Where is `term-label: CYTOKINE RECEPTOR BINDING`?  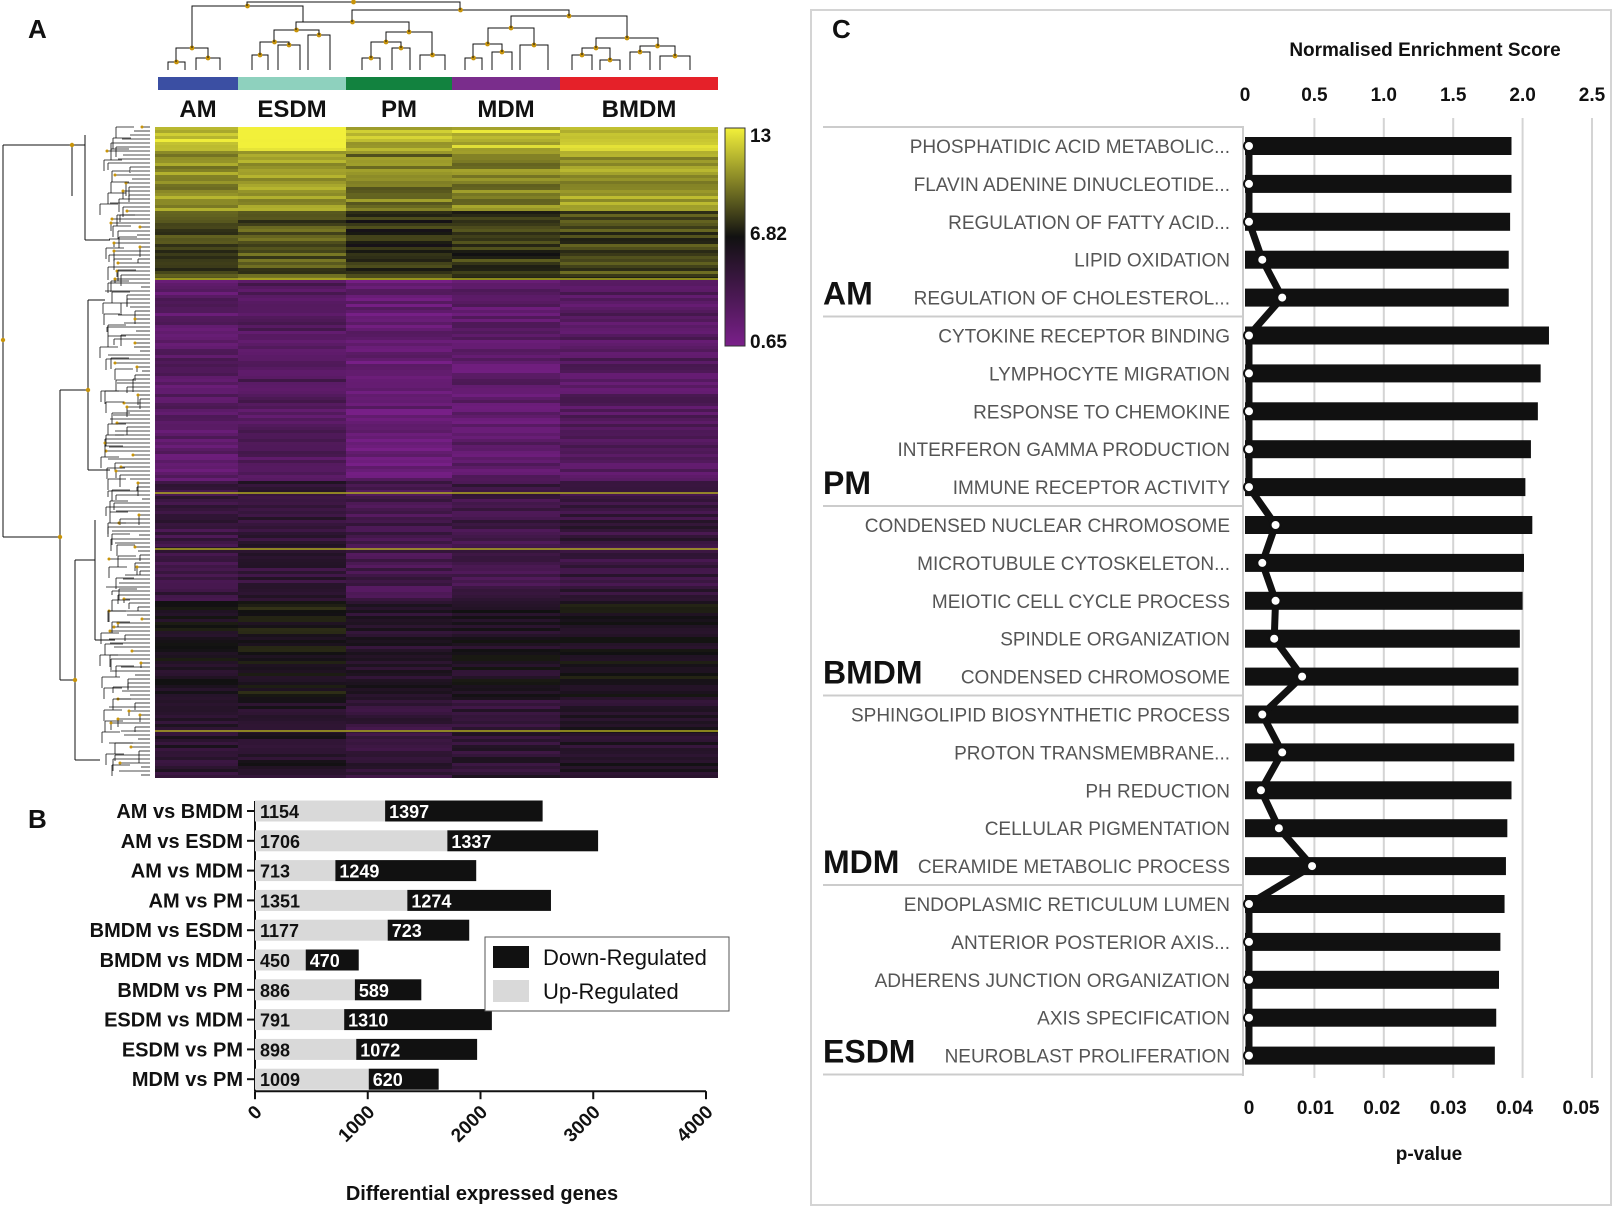 term-label: CYTOKINE RECEPTOR BINDING is located at coordinates (1084, 337).